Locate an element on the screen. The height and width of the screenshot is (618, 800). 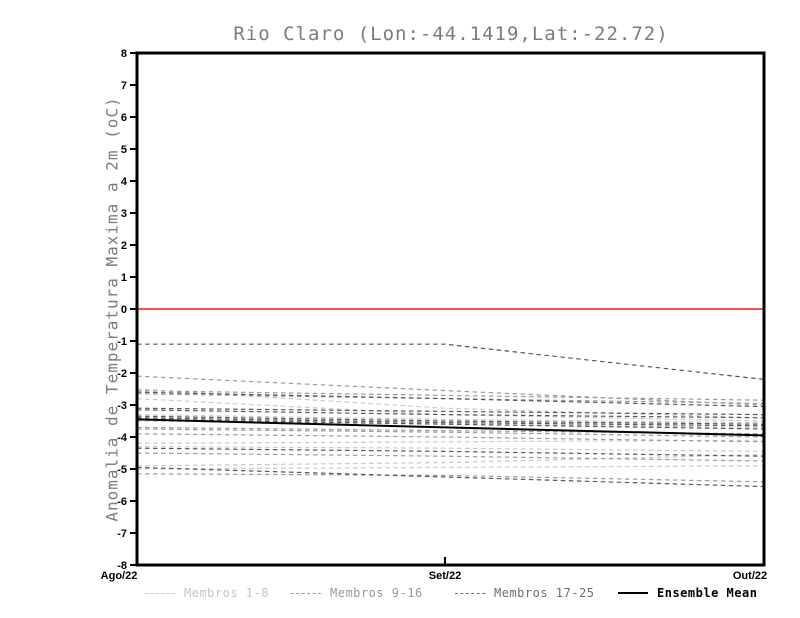
series-m13 is located at coordinates (450, 433).